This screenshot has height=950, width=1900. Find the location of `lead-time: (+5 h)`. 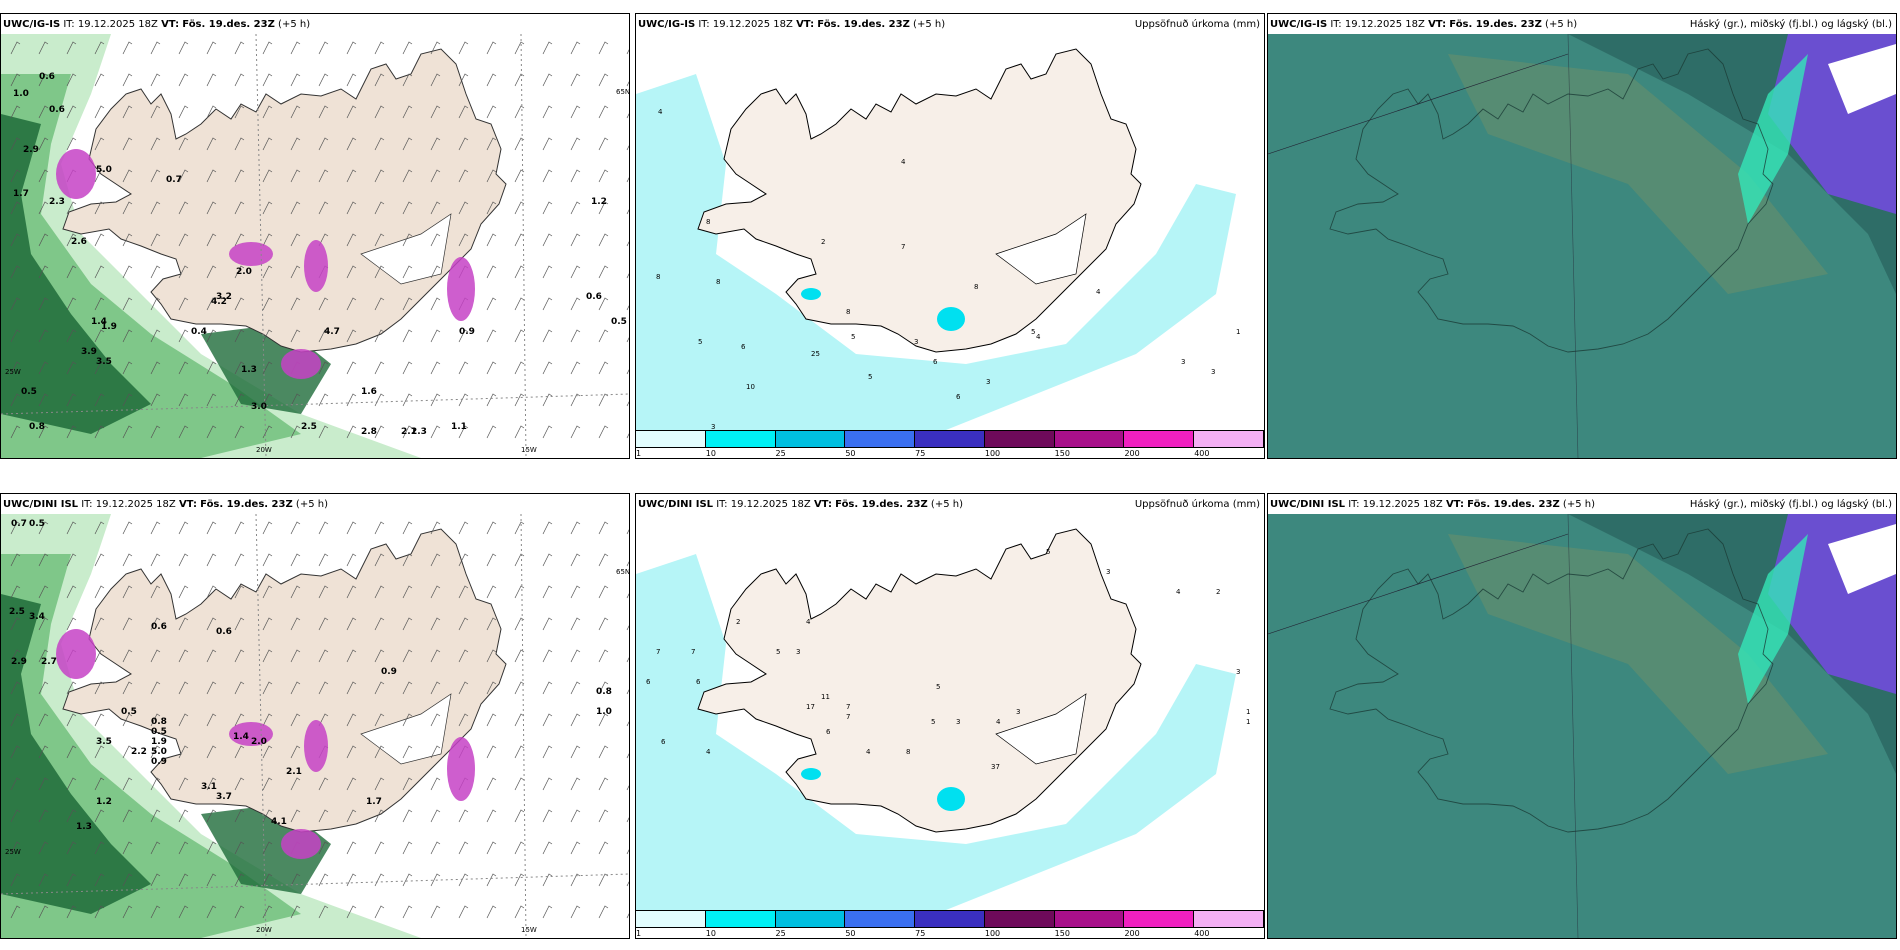

lead-time: (+5 h) is located at coordinates (946, 504).